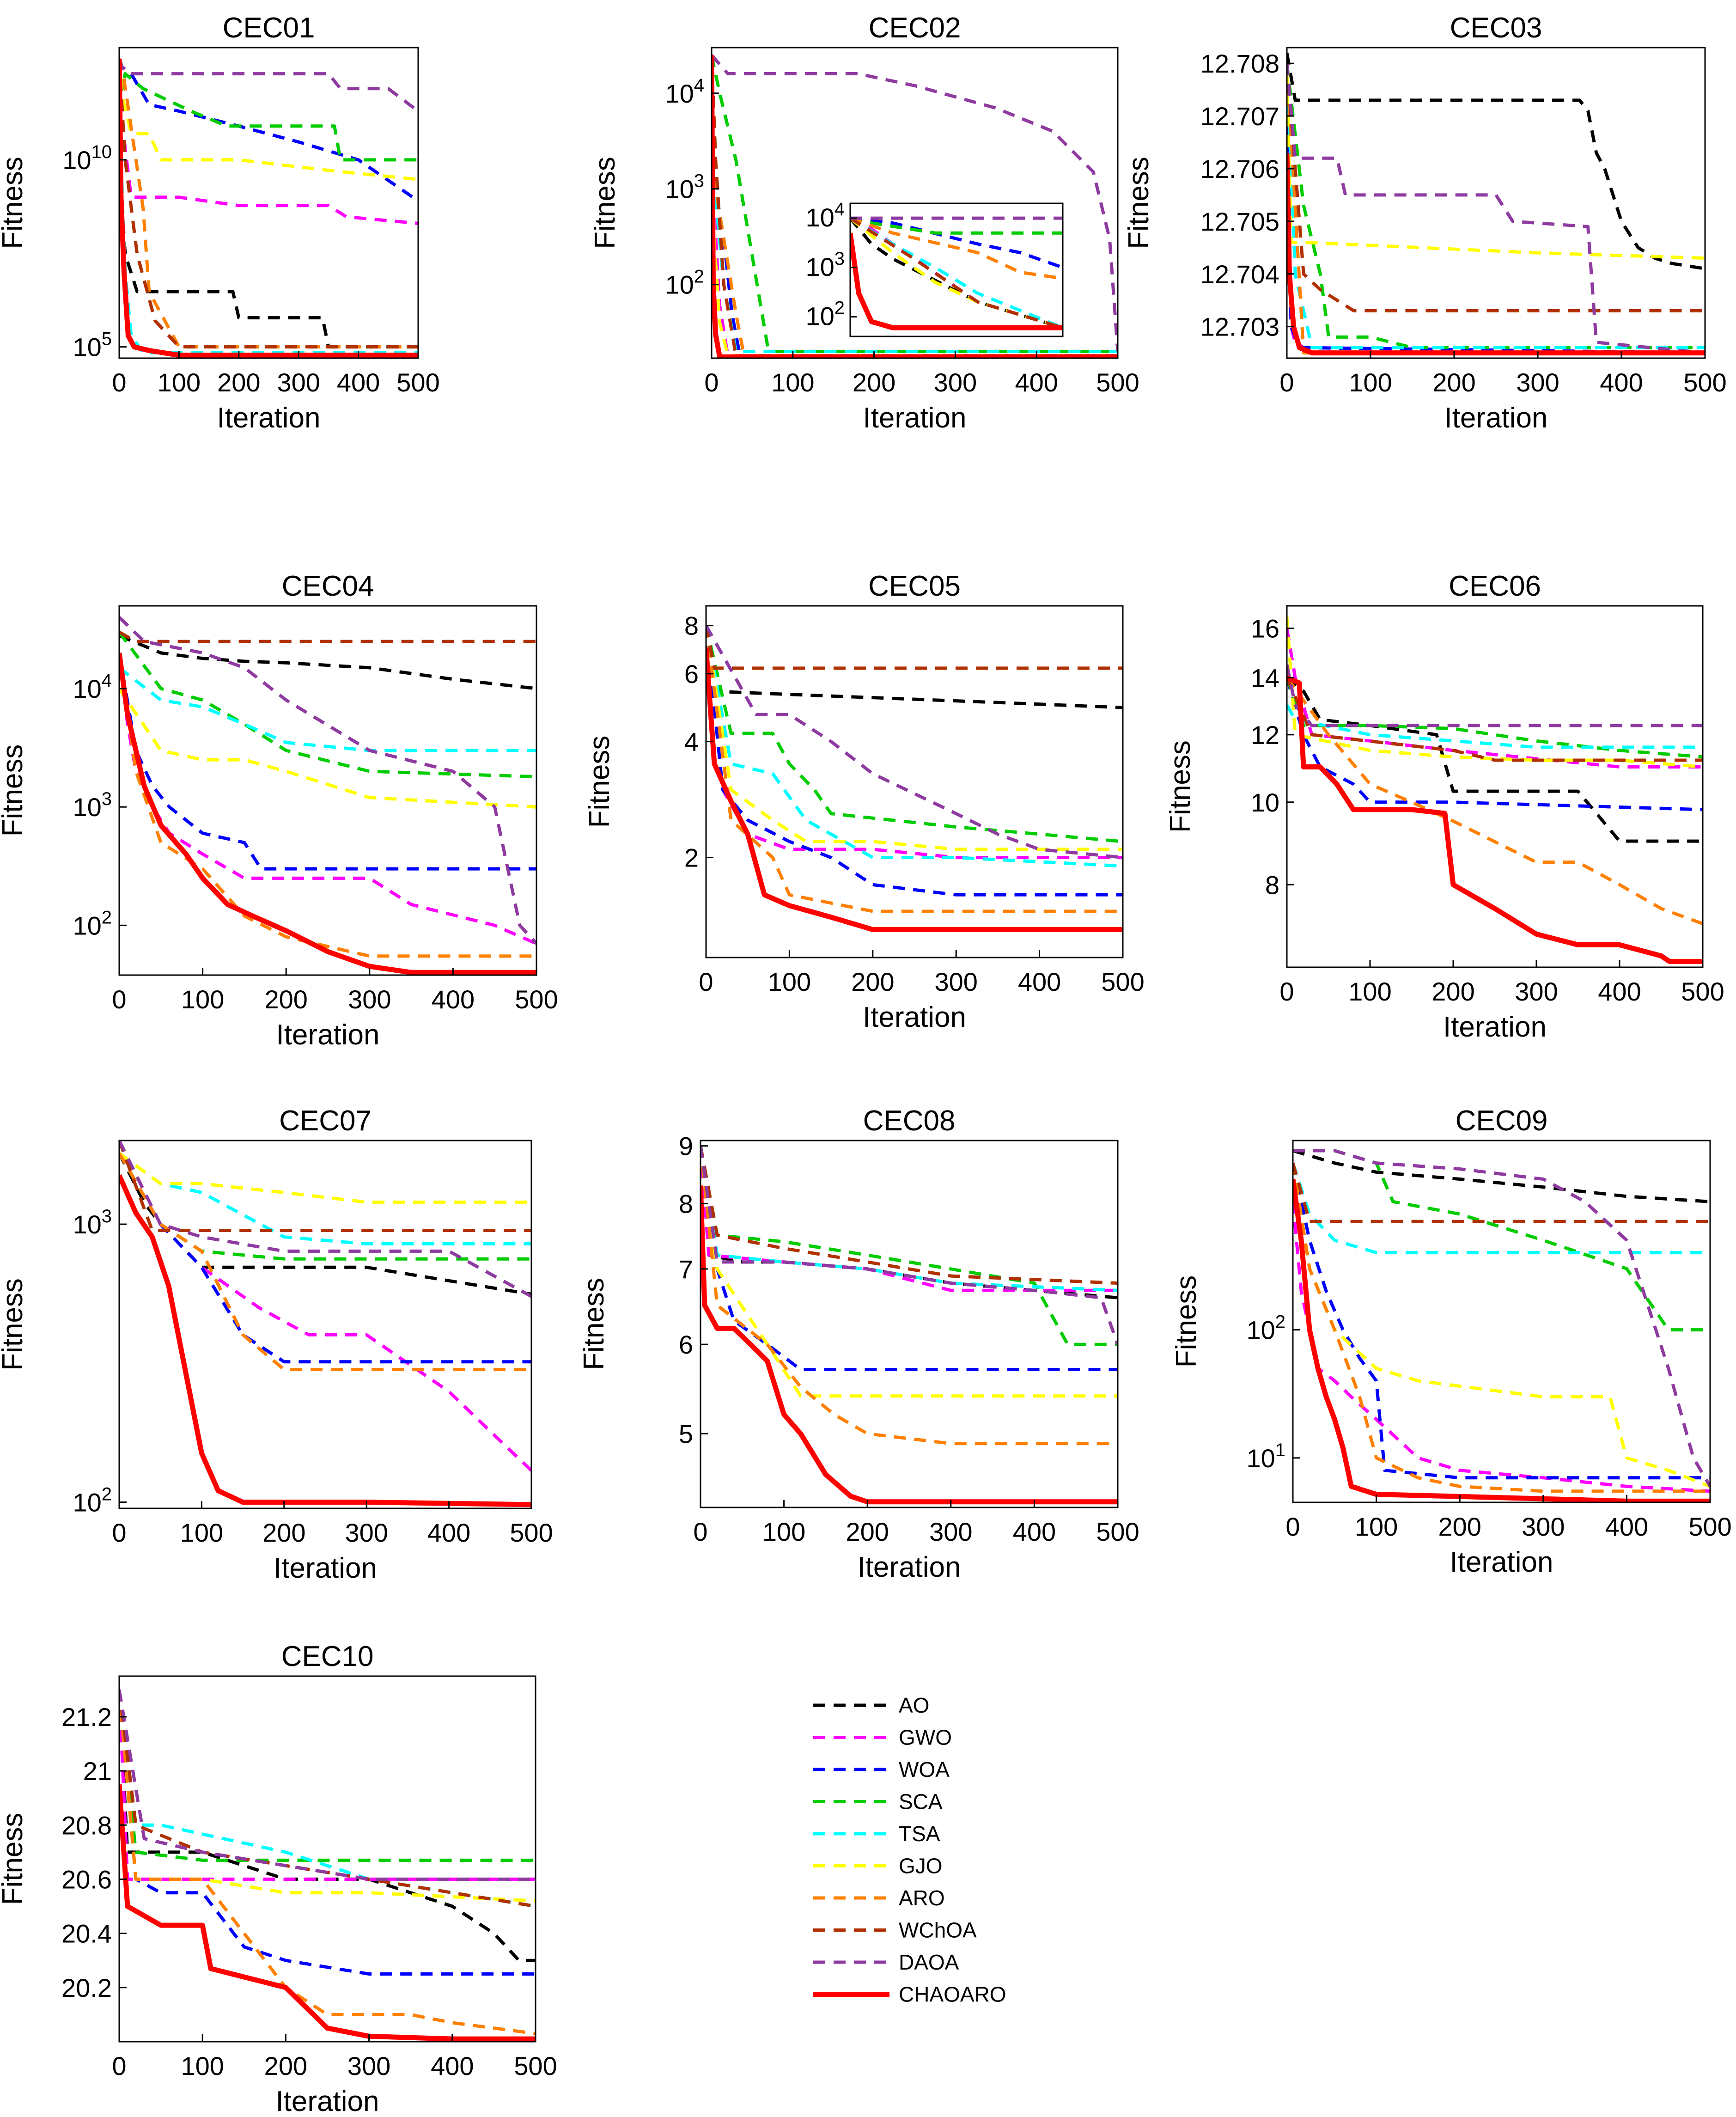 The image size is (1736, 2117). I want to click on panel-cec08-ytick-label: 5, so click(686, 1433).